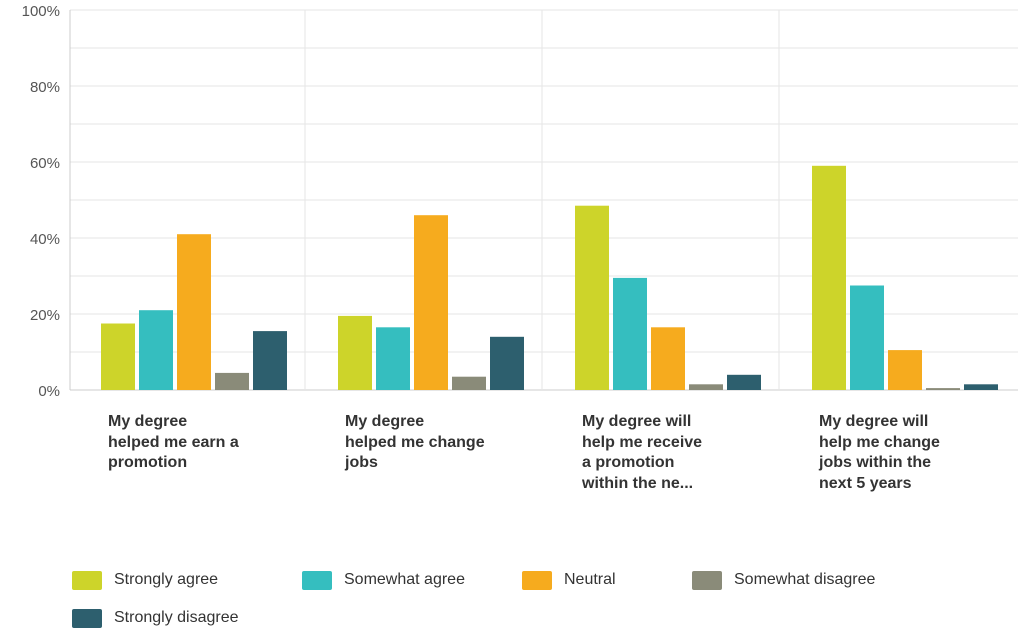  I want to click on x-category-label-line: jobs within the, so click(875, 462).